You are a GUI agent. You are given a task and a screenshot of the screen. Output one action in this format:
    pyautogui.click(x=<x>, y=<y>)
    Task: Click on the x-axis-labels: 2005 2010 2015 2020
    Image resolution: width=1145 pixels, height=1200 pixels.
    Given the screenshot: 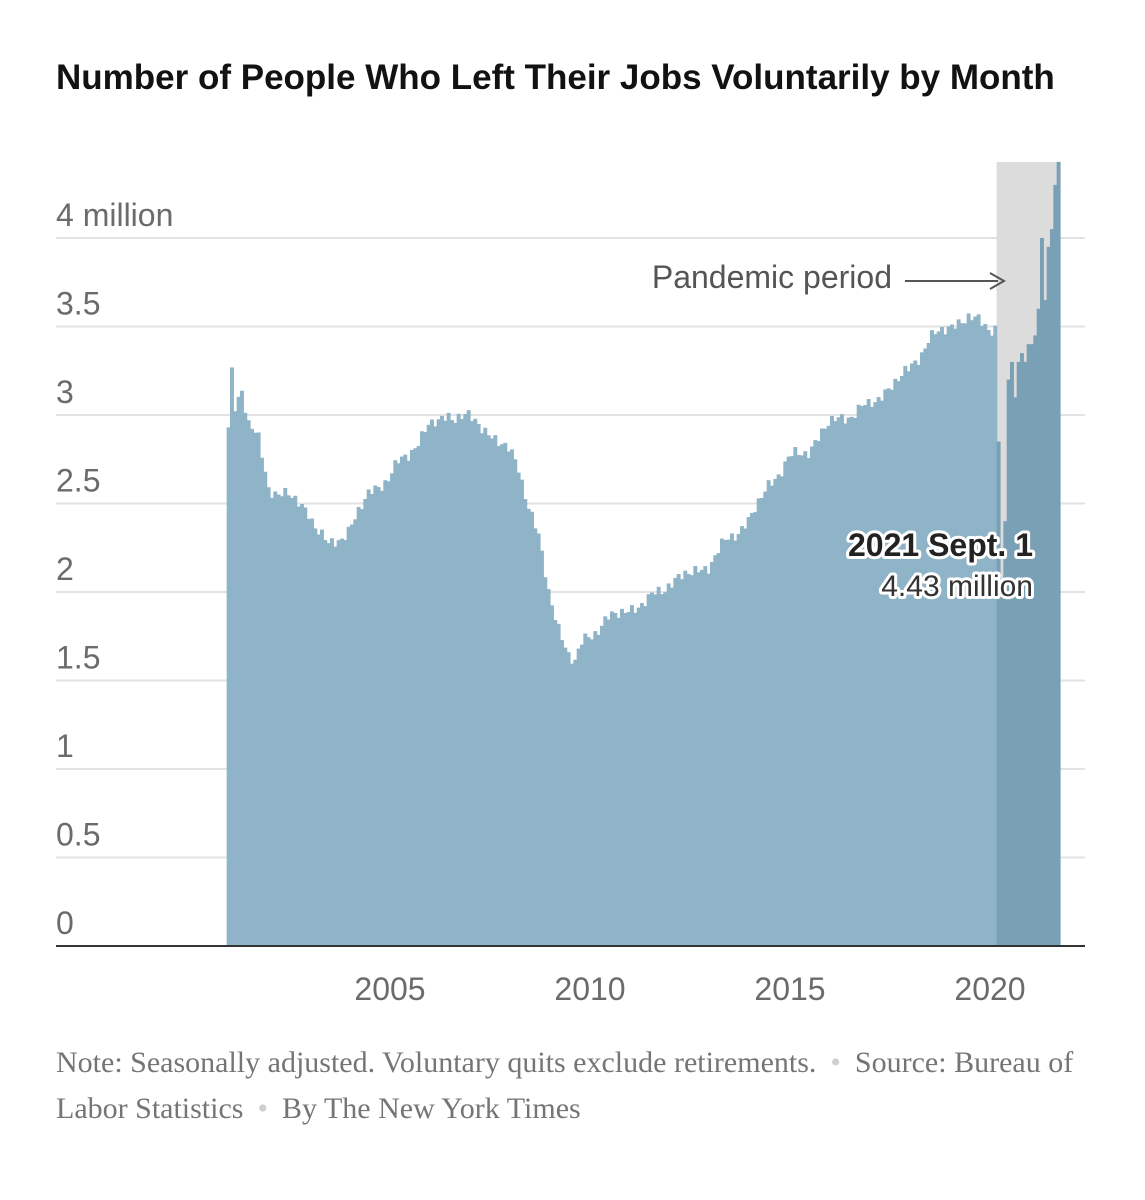 What is the action you would take?
    pyautogui.click(x=689, y=989)
    